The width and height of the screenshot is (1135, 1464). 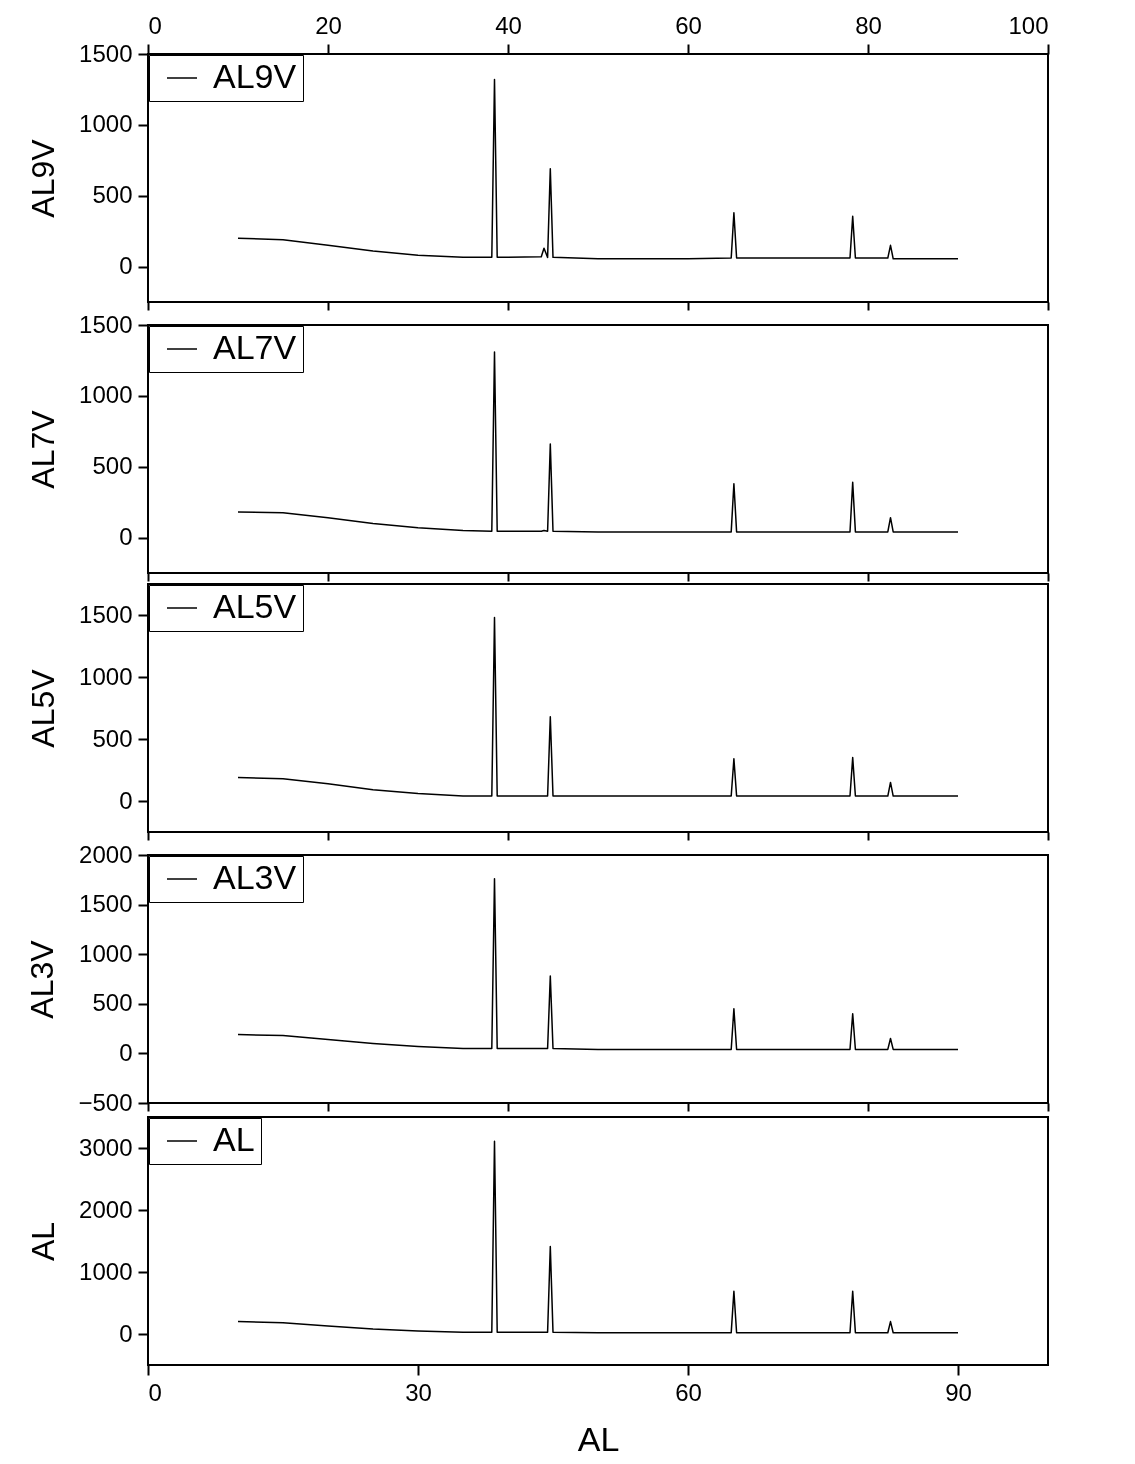 What do you see at coordinates (43, 708) in the screenshot?
I see `y-axis-title: AL5V` at bounding box center [43, 708].